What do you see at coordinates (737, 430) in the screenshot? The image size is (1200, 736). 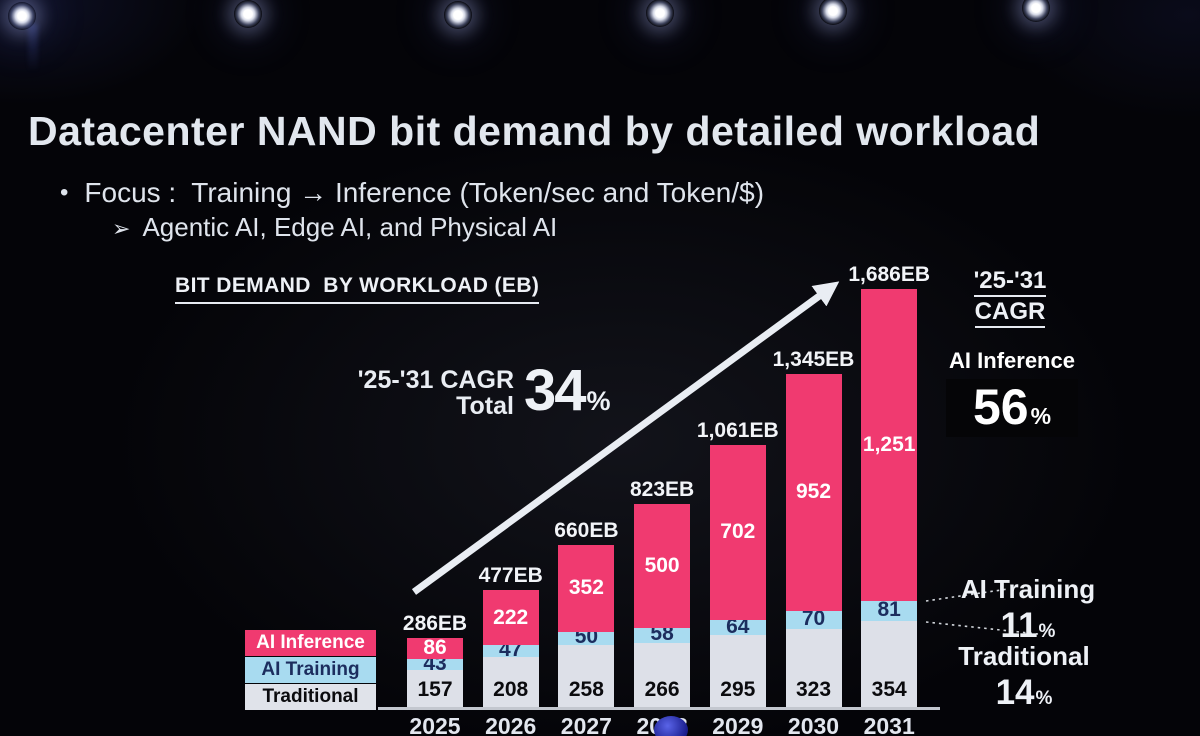 I see `bar-total-label: 1,061EB` at bounding box center [737, 430].